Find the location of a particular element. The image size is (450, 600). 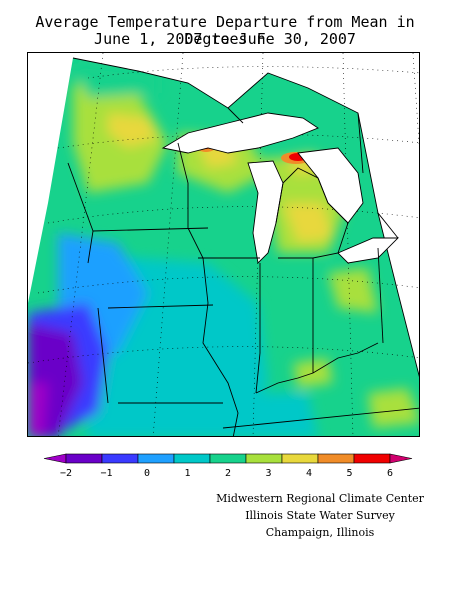

legend-over-arrow is located at coordinates (401, 458).